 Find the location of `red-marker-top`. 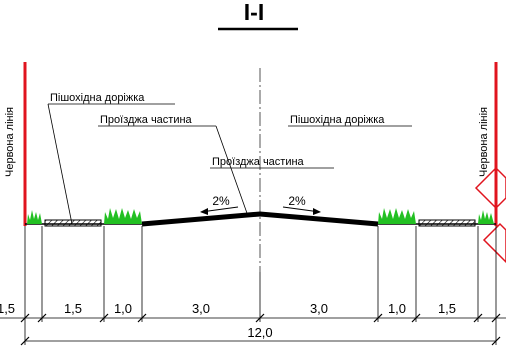

red-marker-top is located at coordinates (490, 188).